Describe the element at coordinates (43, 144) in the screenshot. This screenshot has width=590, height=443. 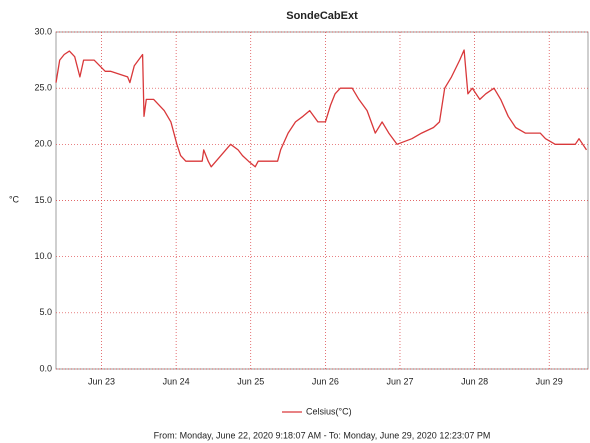
I see `y-tick-label: 20.0` at that location.